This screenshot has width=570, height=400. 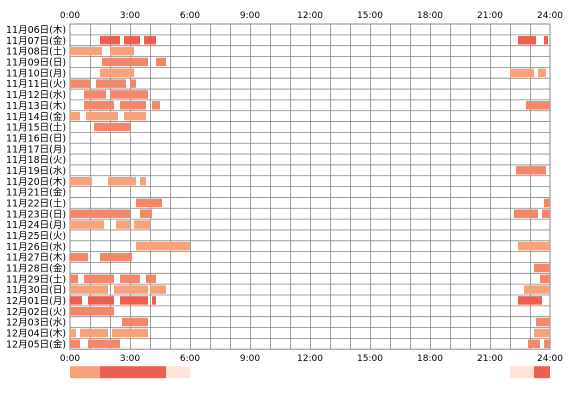 I want to click on row-label: 12月04日(木), so click(x=36, y=334).